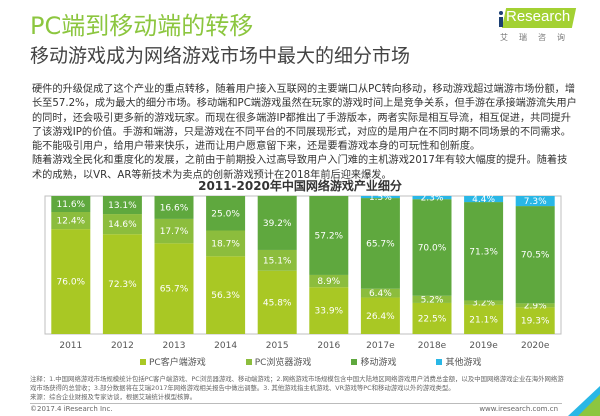 This screenshot has height=416, width=600. I want to click on data-label: 5.2%, so click(432, 300).